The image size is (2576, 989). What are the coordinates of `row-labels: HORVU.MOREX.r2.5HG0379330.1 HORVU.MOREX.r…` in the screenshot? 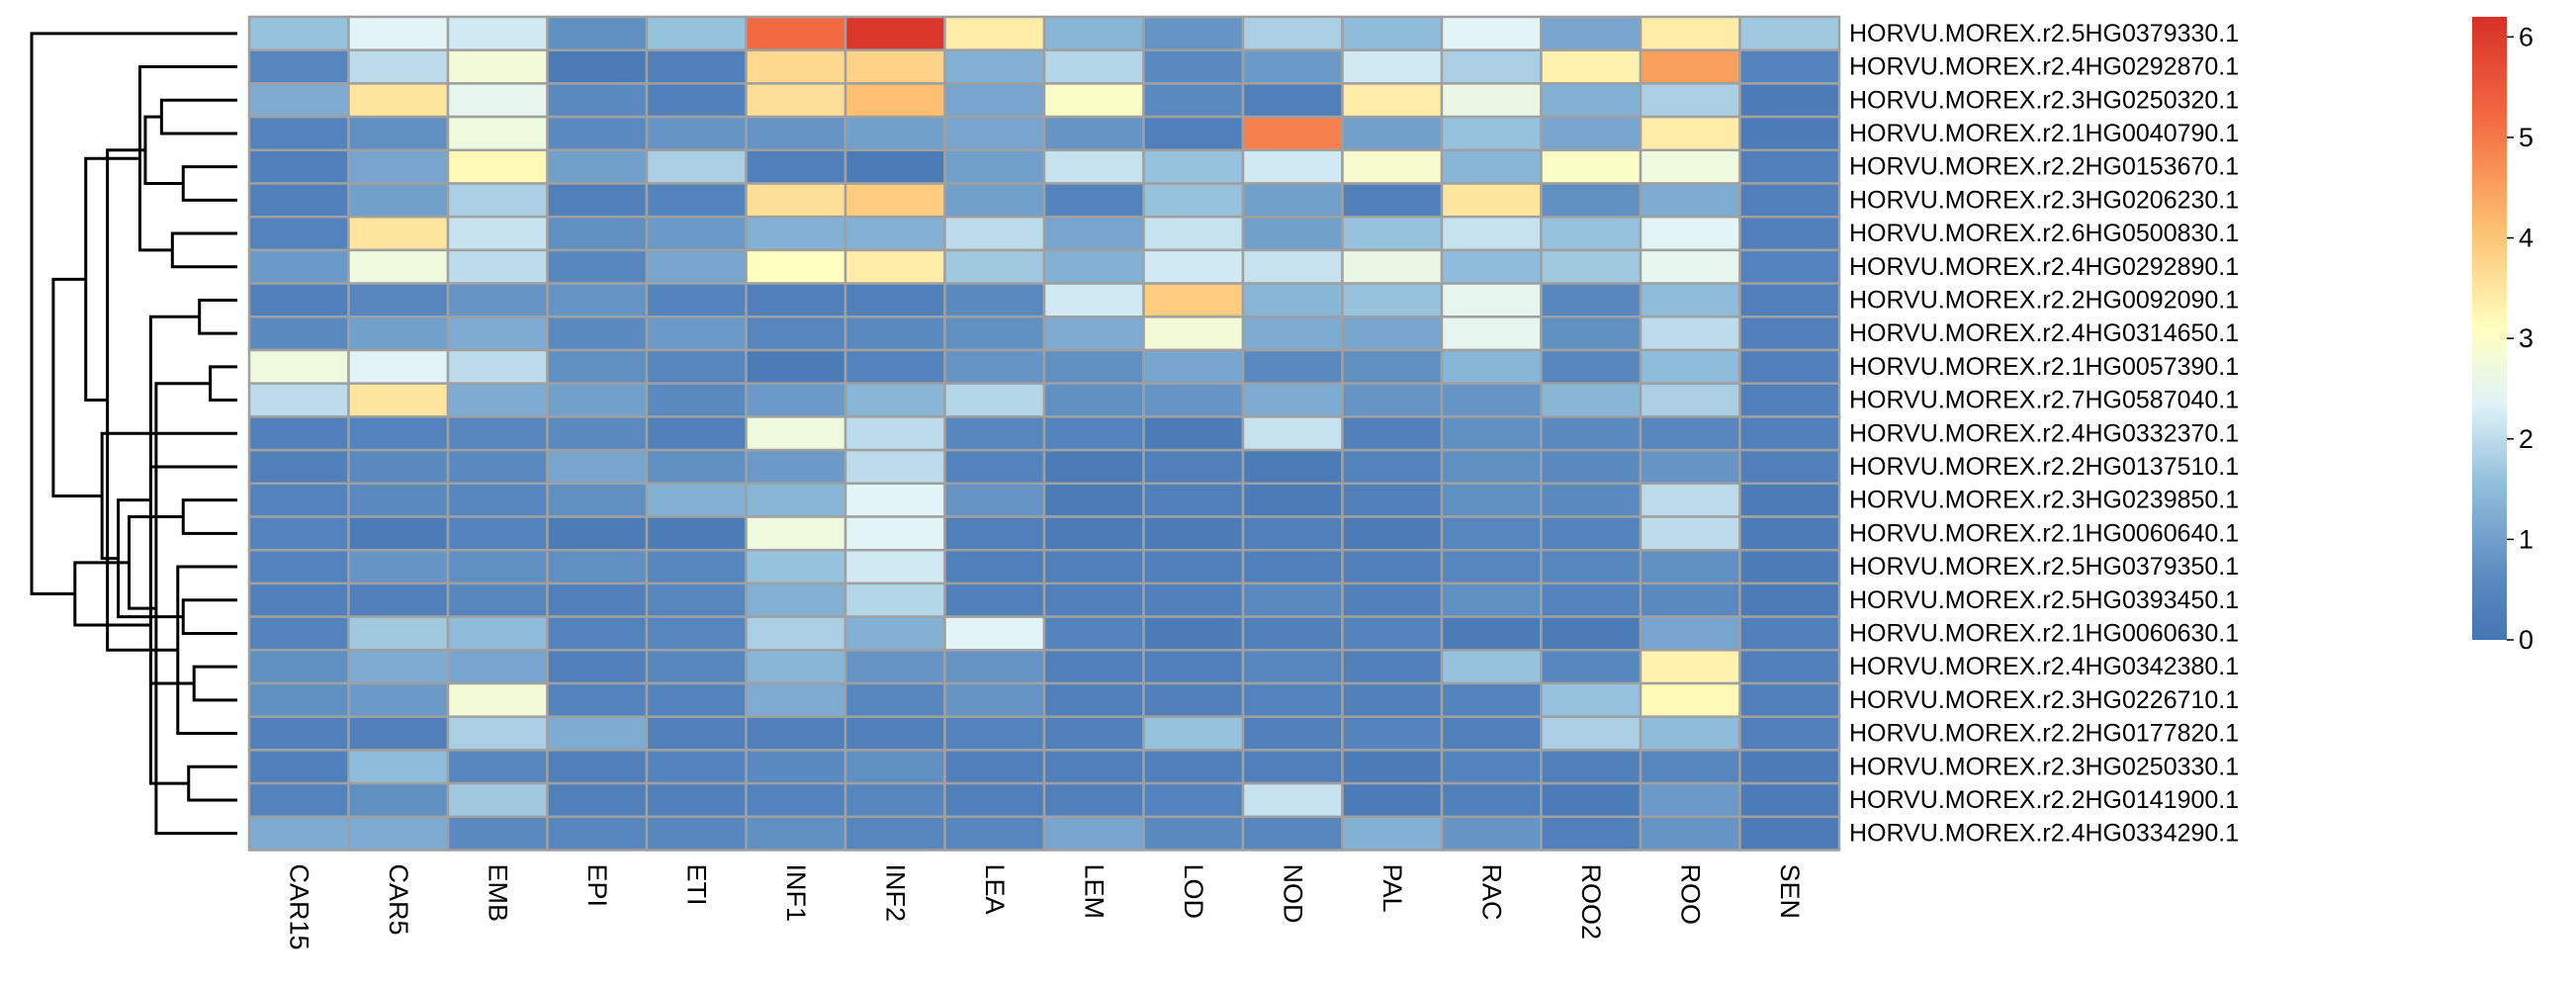 It's located at (2044, 434).